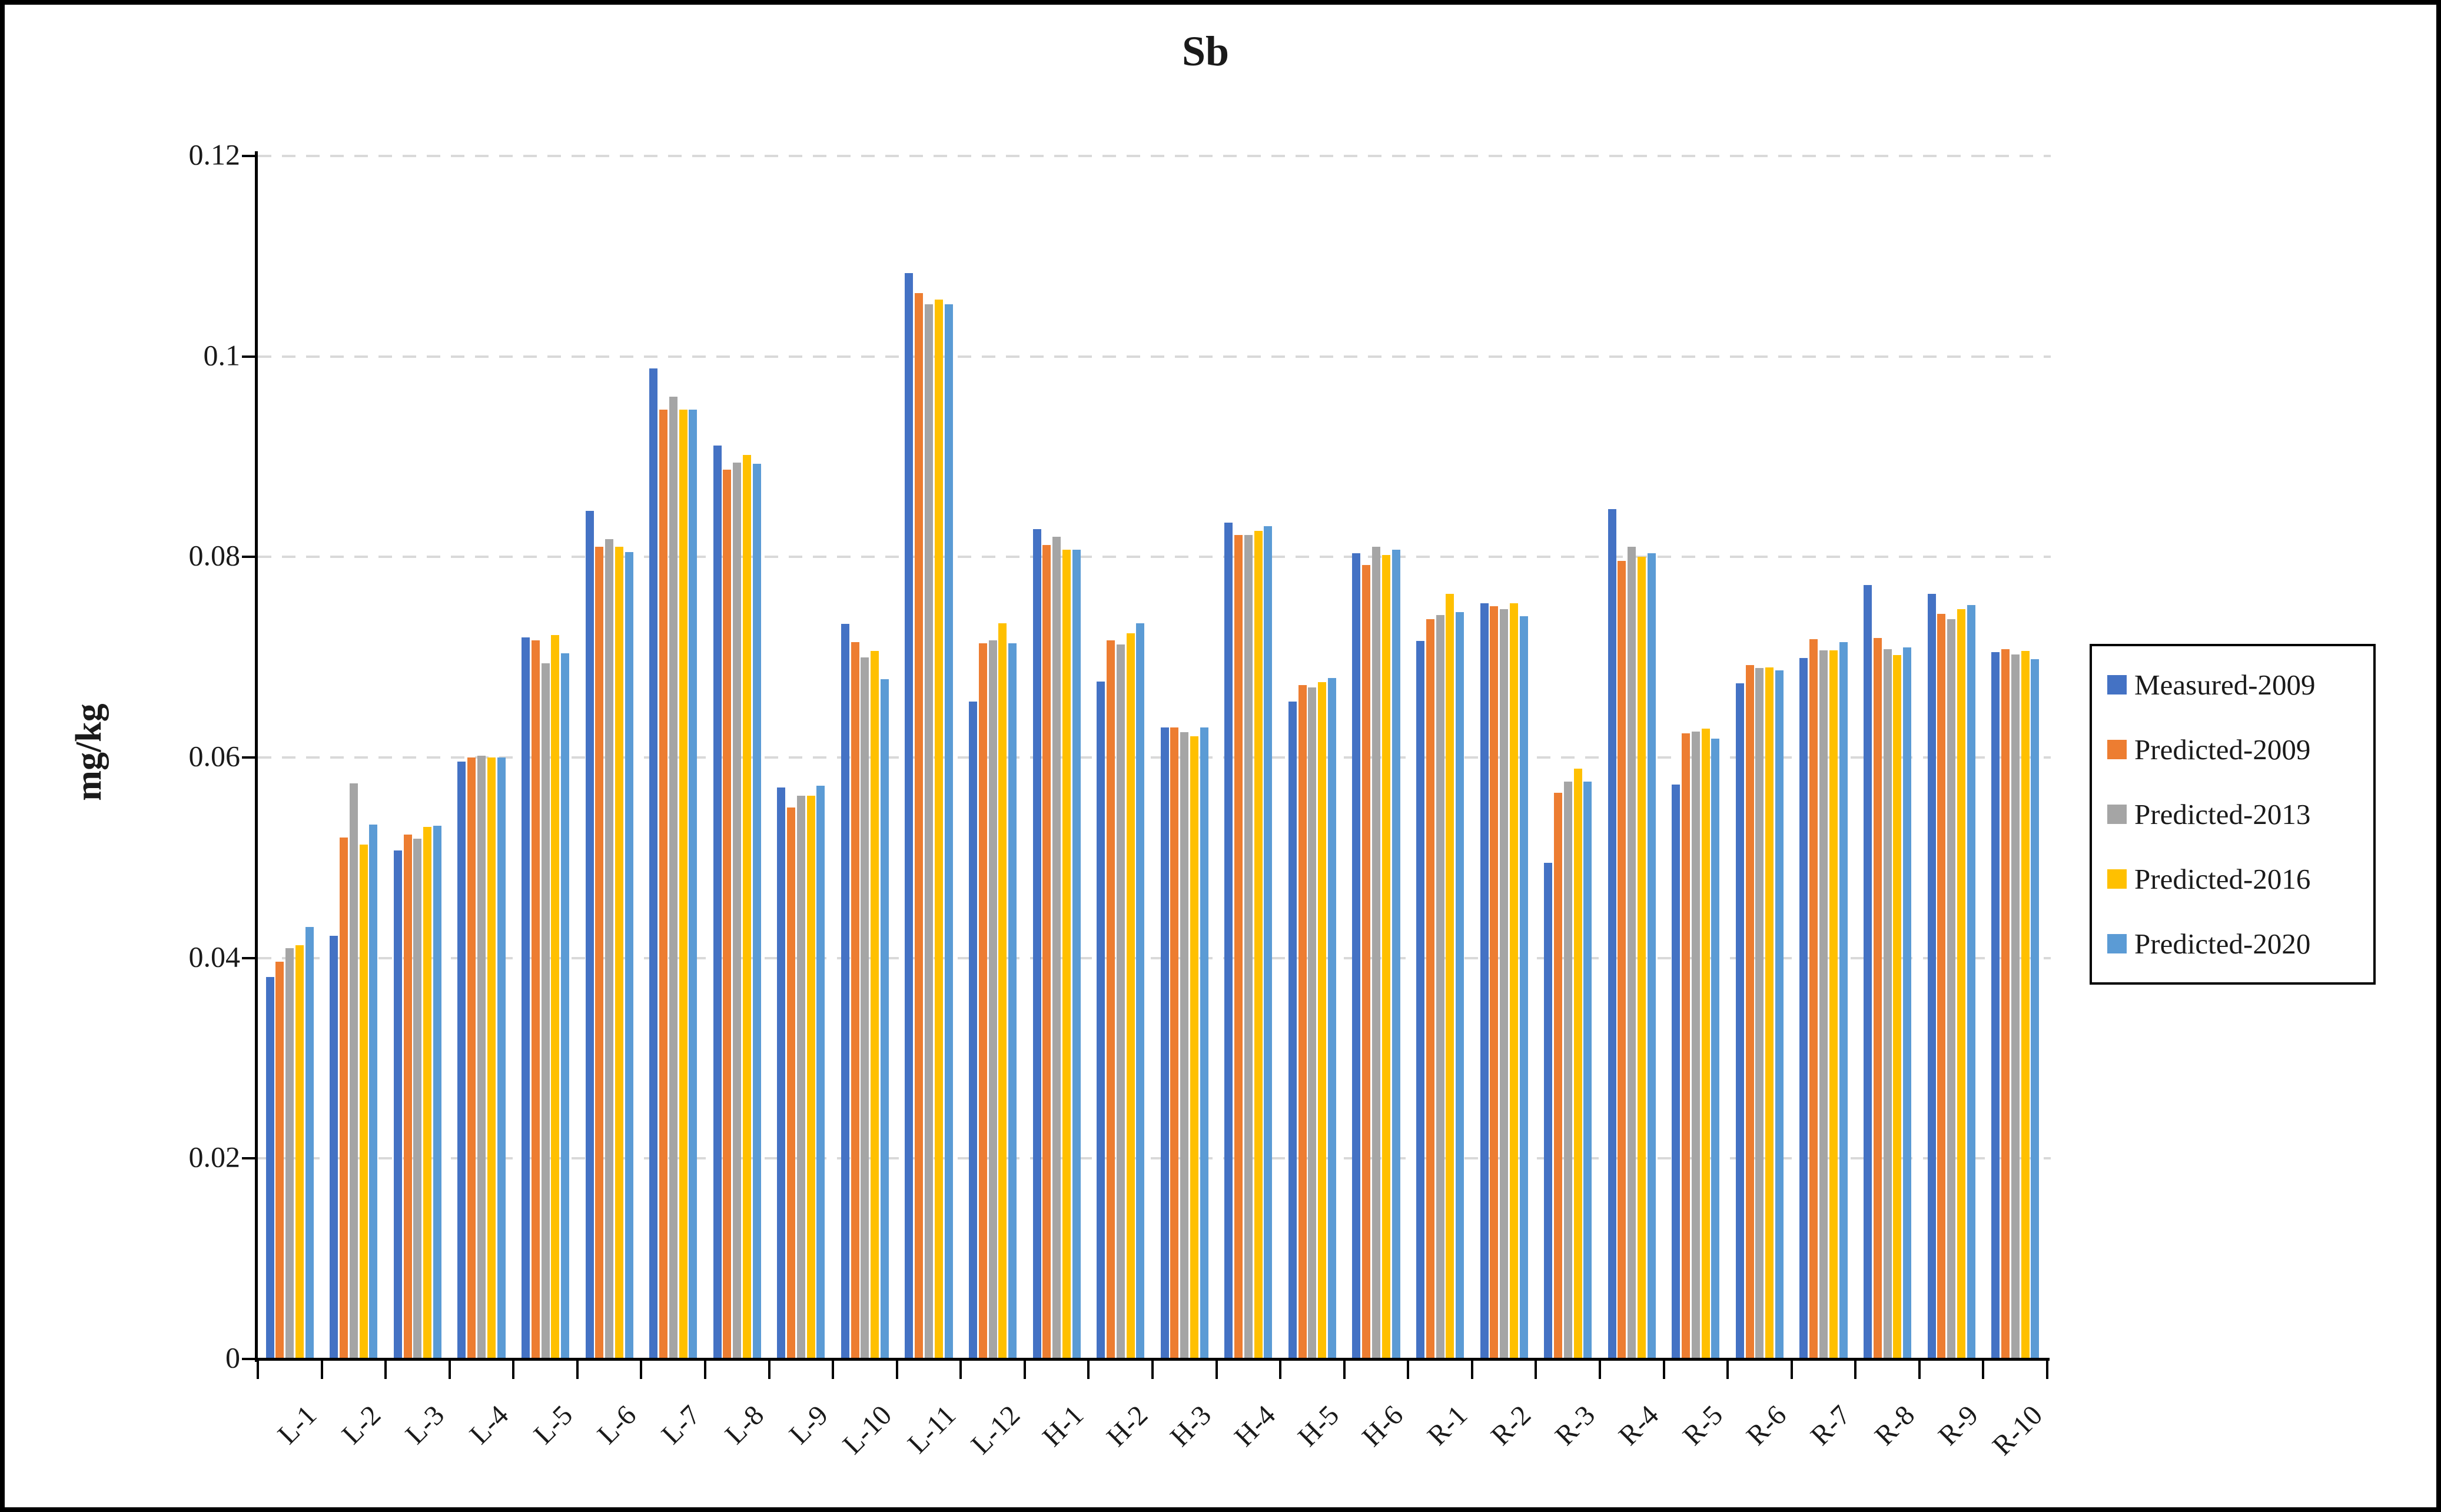  What do you see at coordinates (2117, 749) in the screenshot?
I see `legend-swatch-icon` at bounding box center [2117, 749].